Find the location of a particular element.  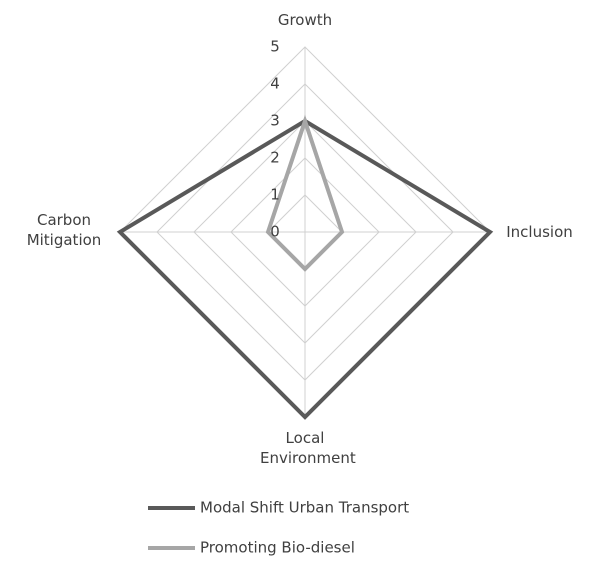

series-line is located at coordinates (305, 193).